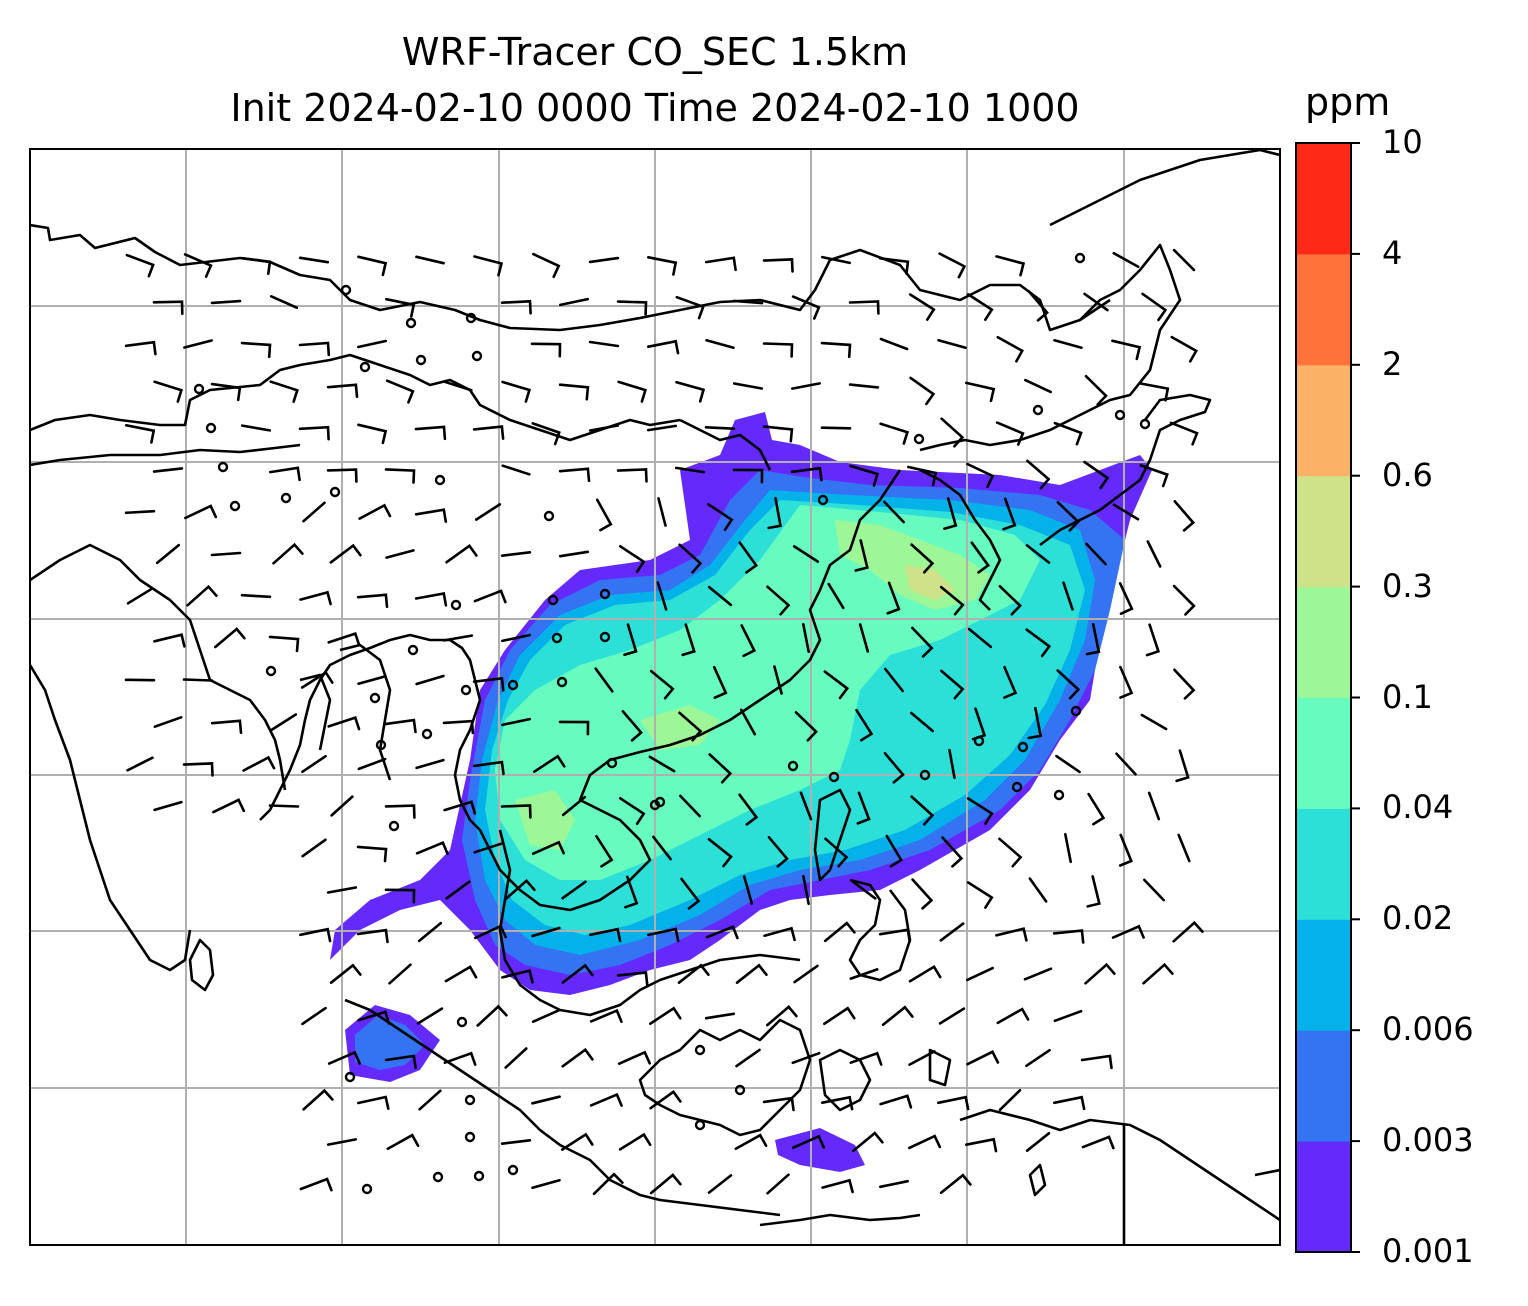 The image size is (1528, 1306). Describe the element at coordinates (767, 692) in the screenshot. I see `tracer-level-0.04` at that location.